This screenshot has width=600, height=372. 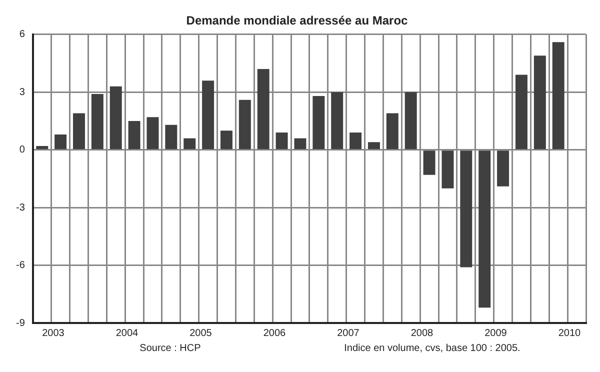 I want to click on y-tick-label: 6, so click(x=22, y=34).